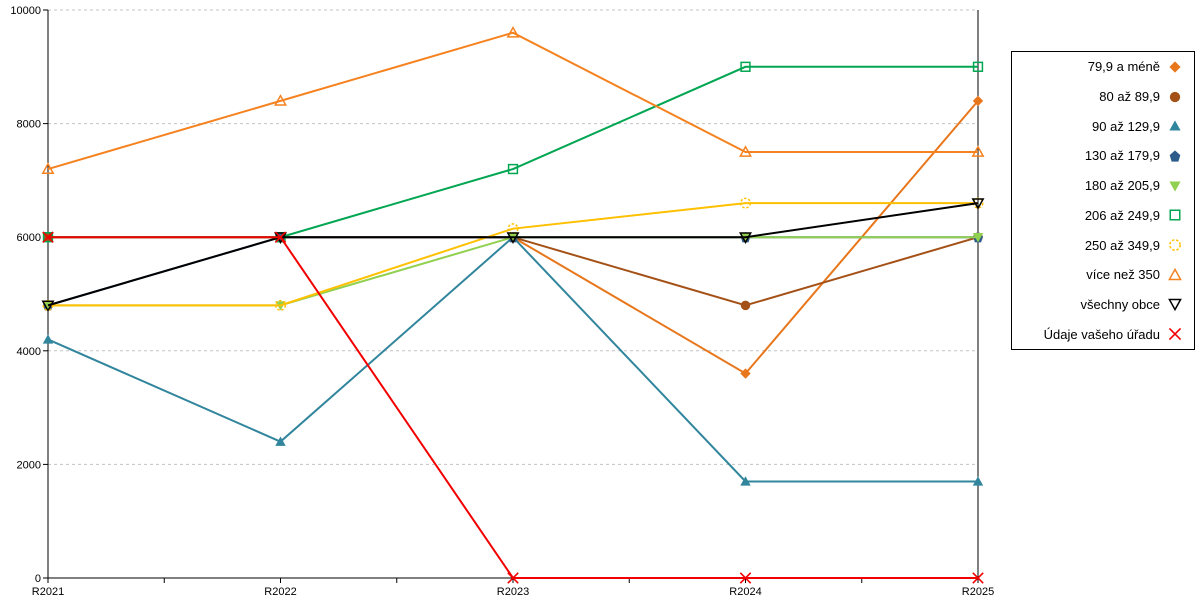  I want to click on legend-label: 130 až 179,9, so click(1122, 156).